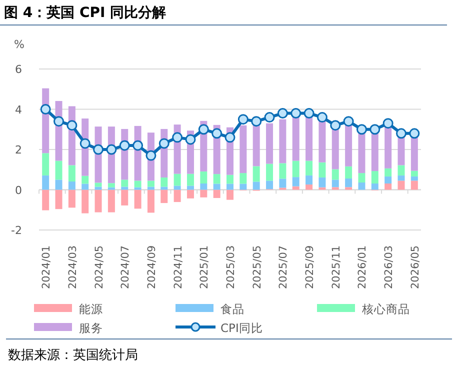  Describe the element at coordinates (232, 309) in the screenshot. I see `legend-label: 食品` at that location.